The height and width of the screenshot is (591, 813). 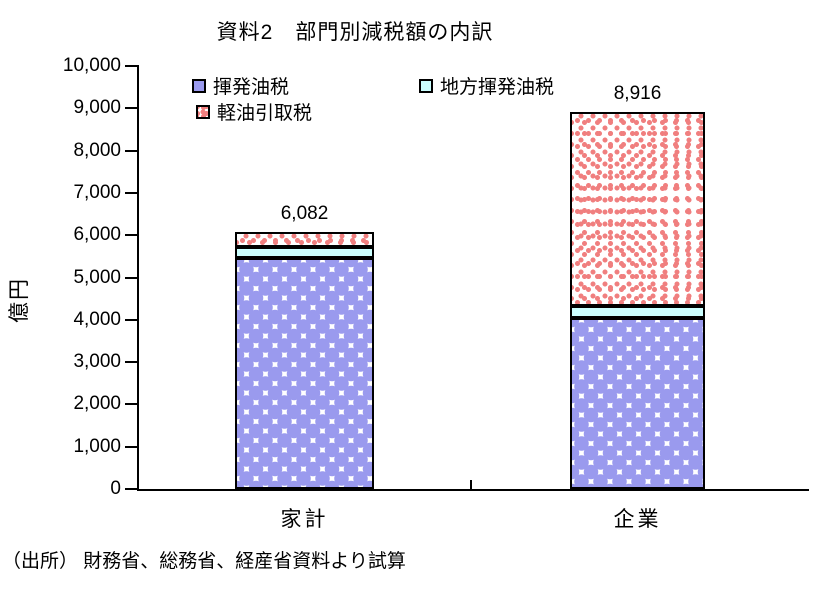 I want to click on y-tick-label: 0, so click(x=115, y=488).